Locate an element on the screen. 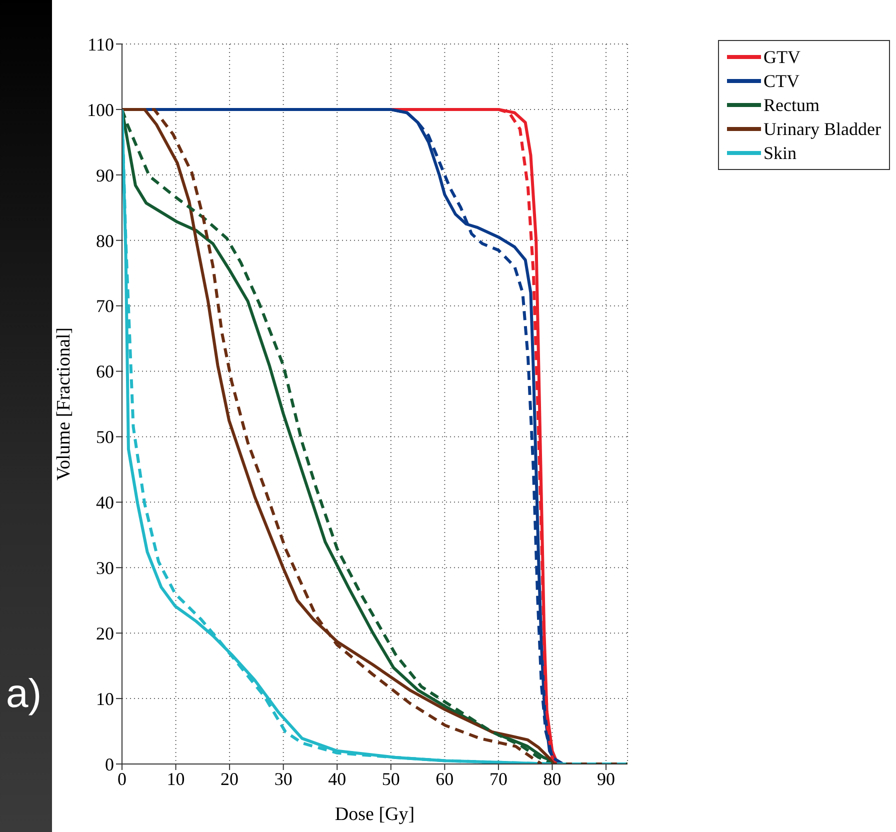  y-tick-label: 30 is located at coordinates (105, 568).